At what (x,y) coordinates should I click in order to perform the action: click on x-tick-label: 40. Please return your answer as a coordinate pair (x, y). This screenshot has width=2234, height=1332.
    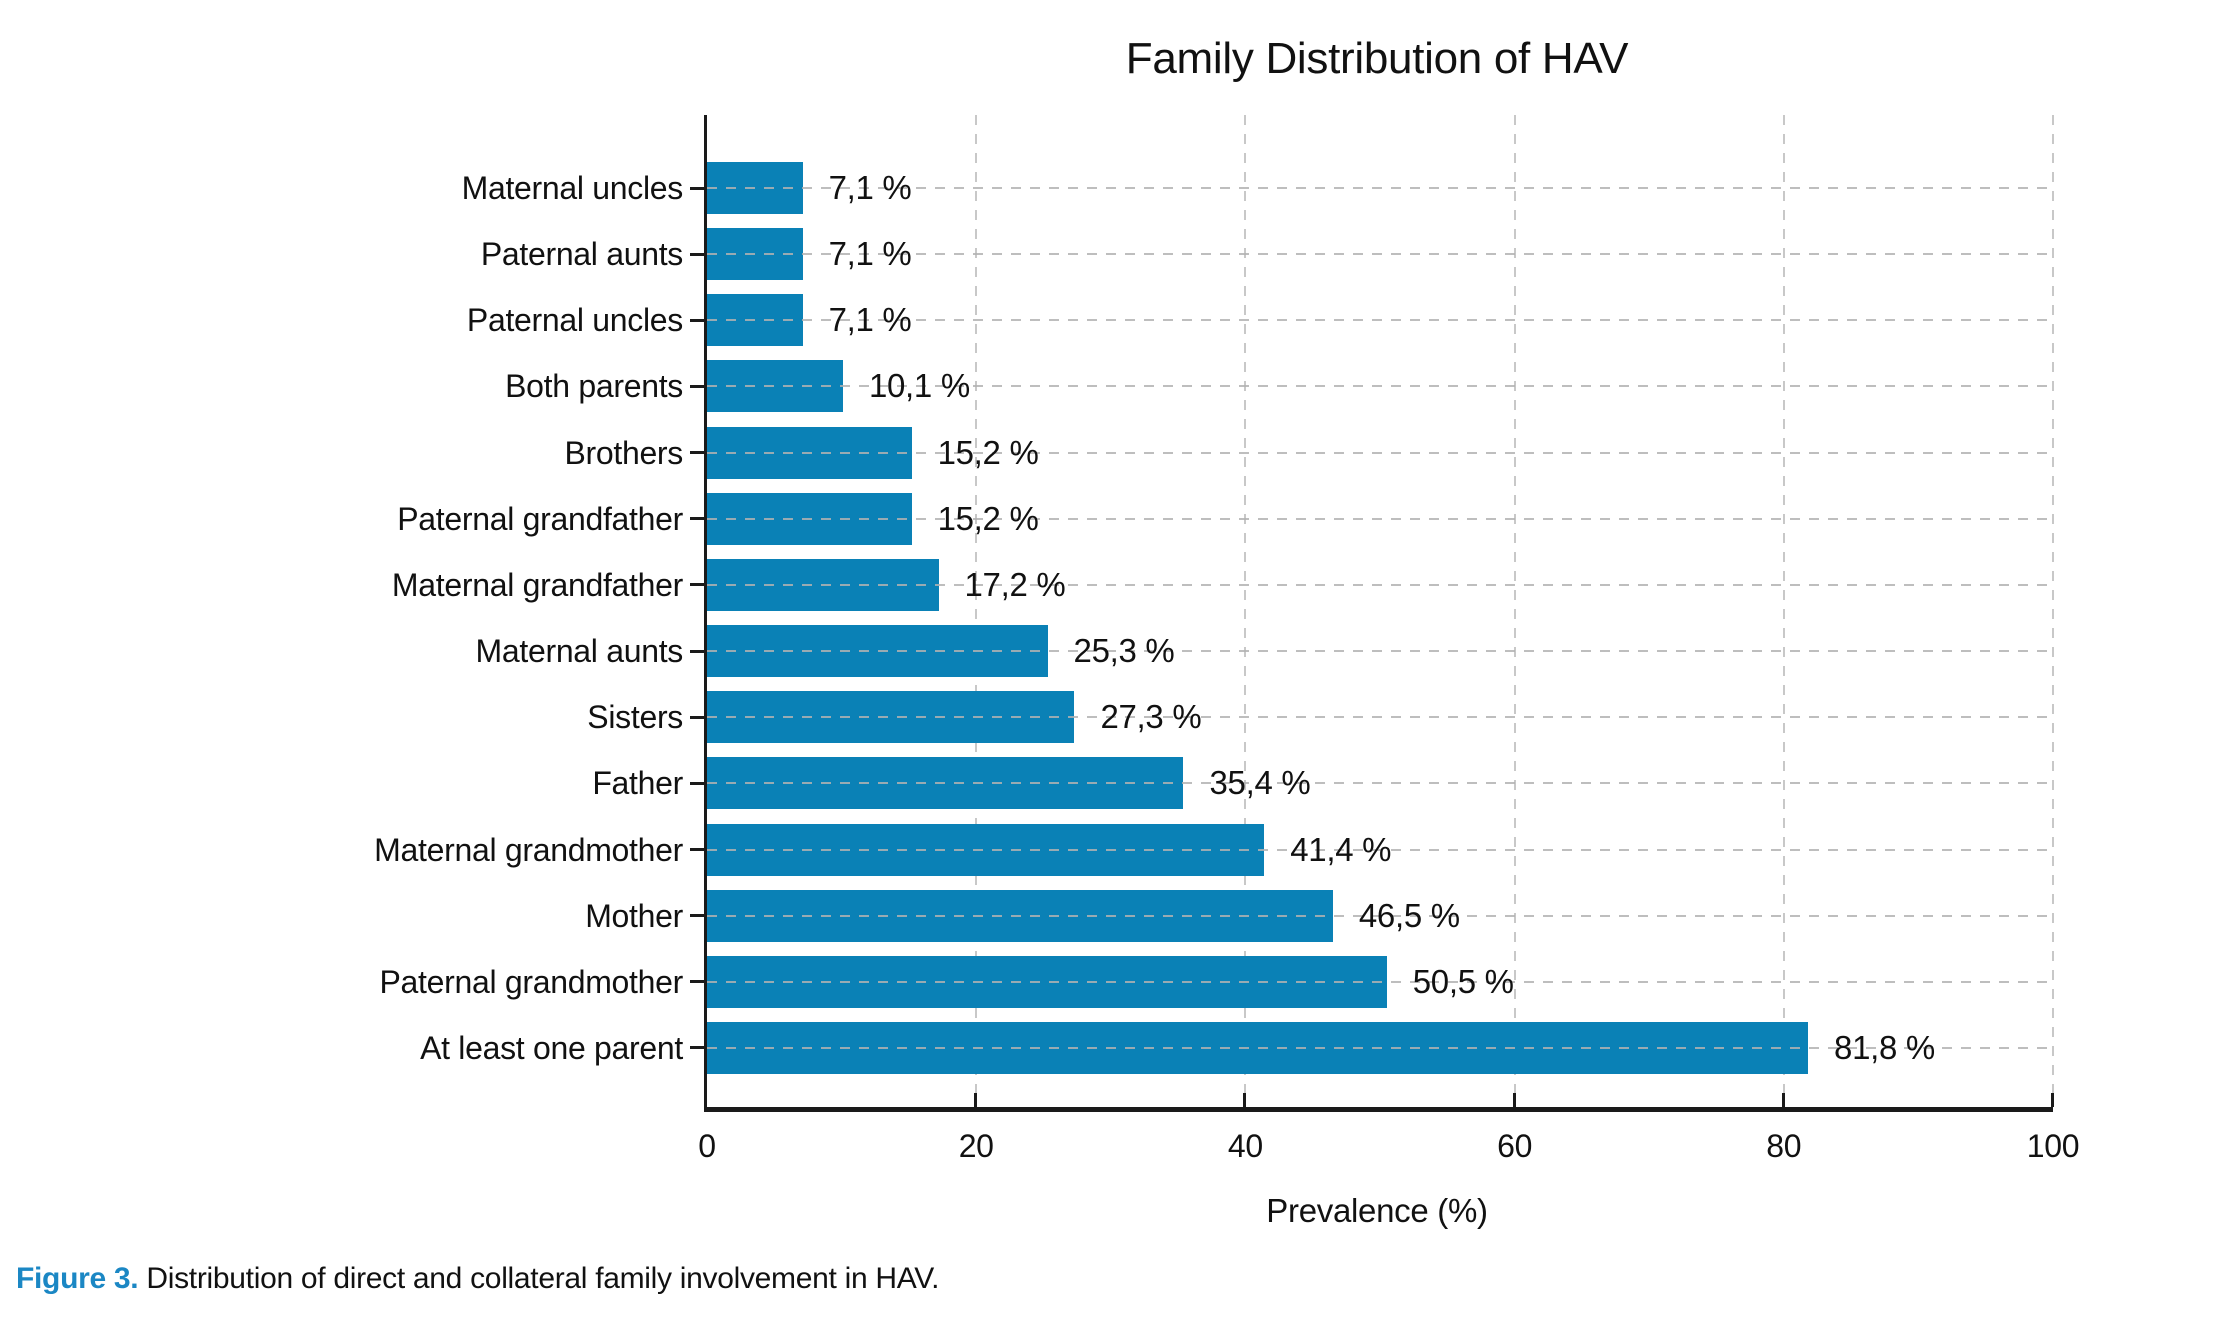
    Looking at the image, I should click on (1245, 1146).